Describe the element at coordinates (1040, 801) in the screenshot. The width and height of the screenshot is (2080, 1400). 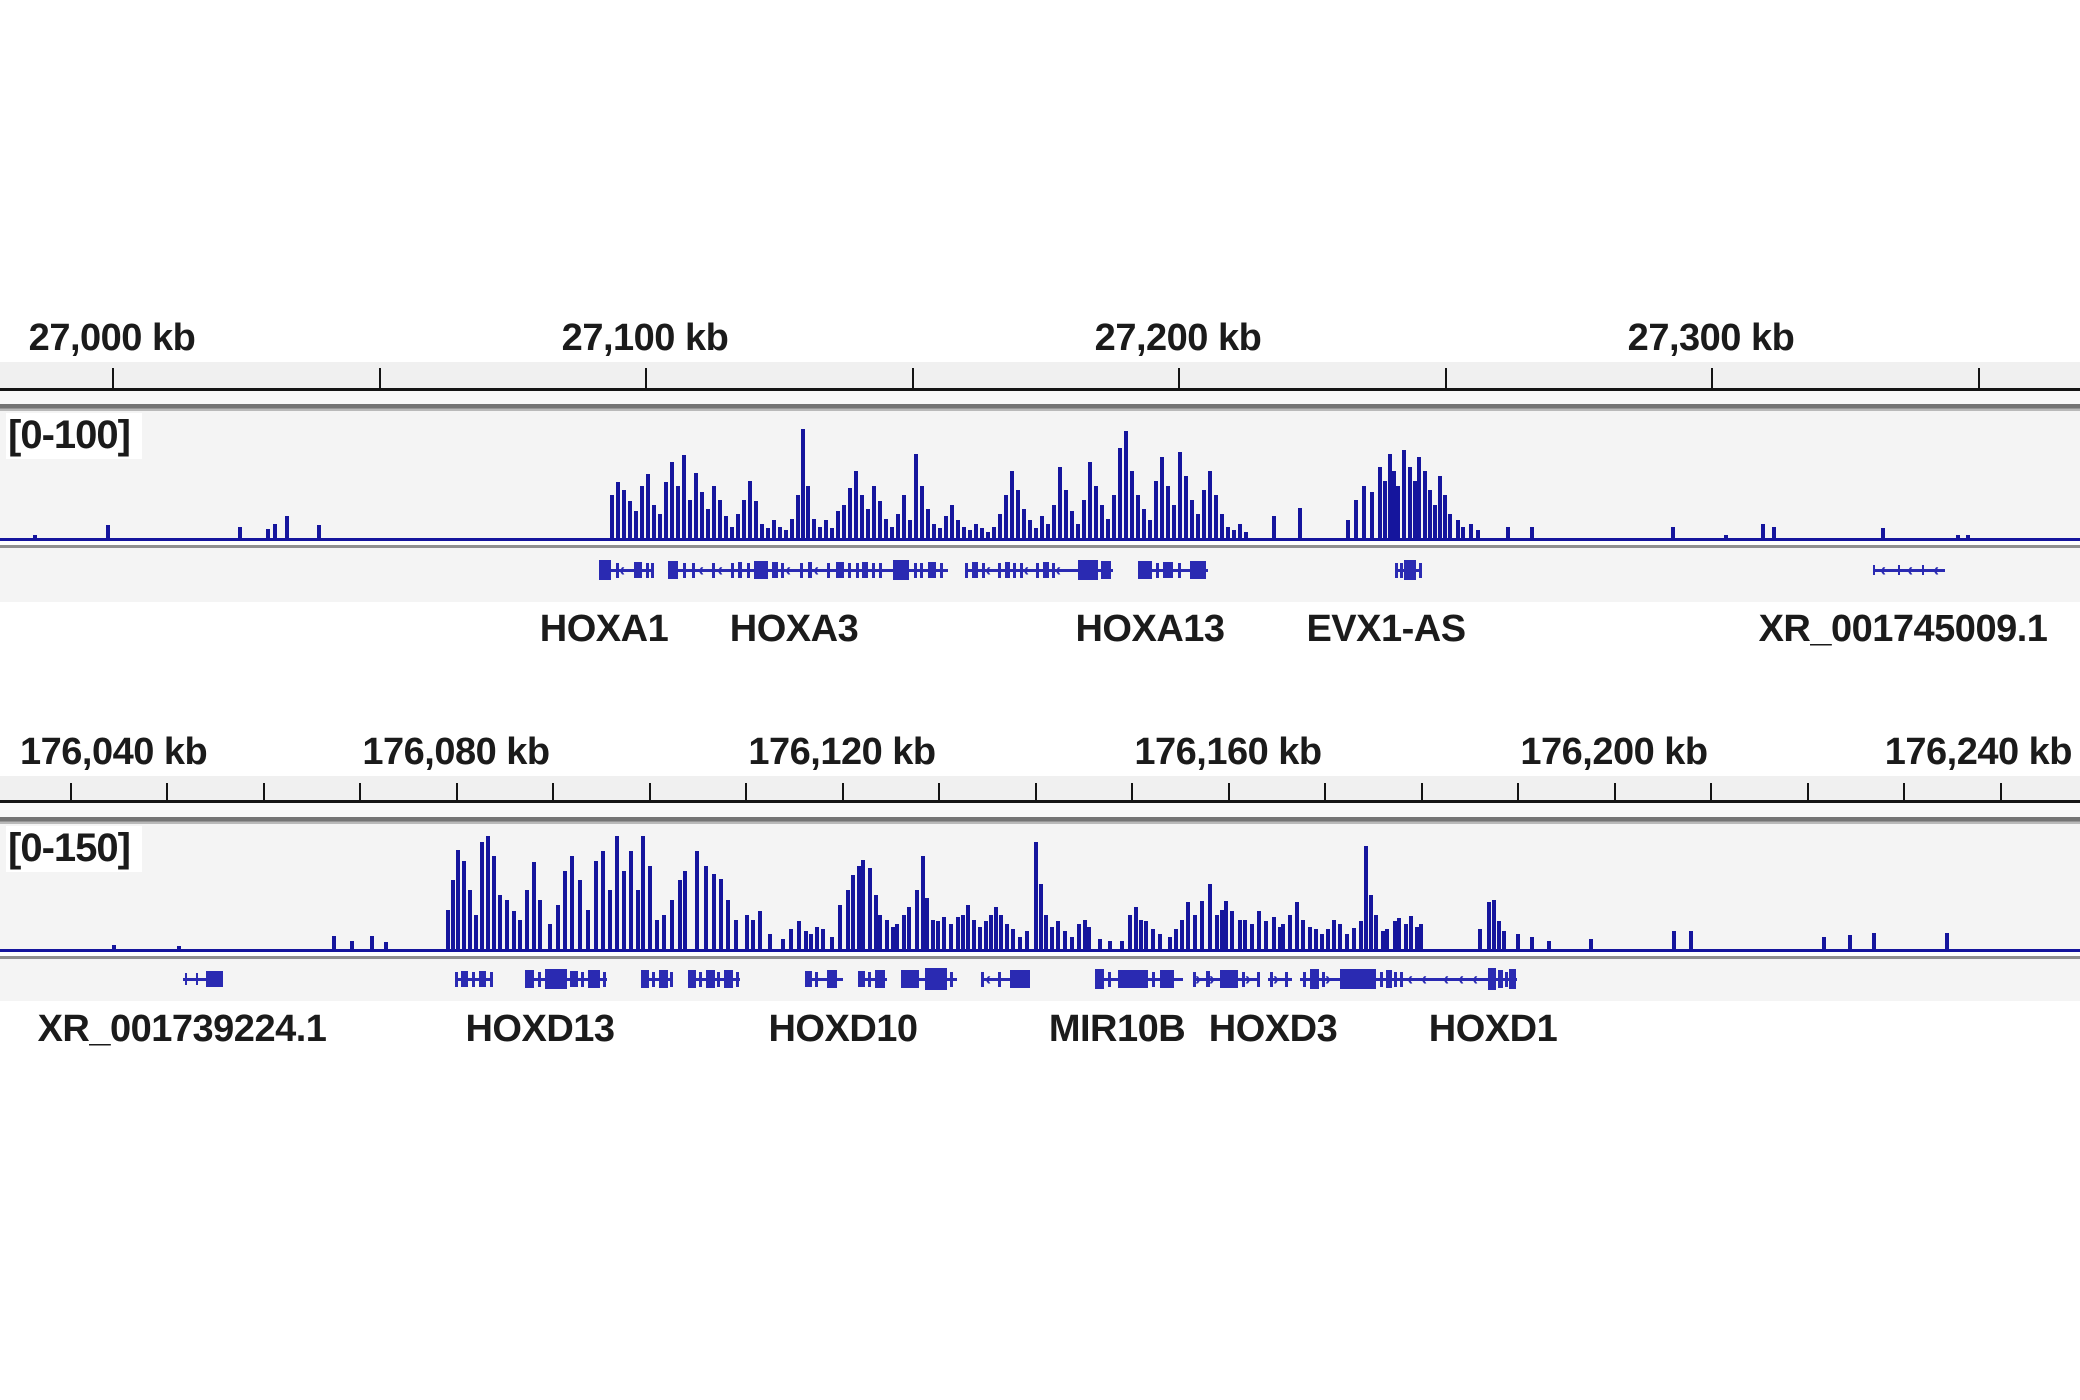
I see `ruler-baseline` at that location.